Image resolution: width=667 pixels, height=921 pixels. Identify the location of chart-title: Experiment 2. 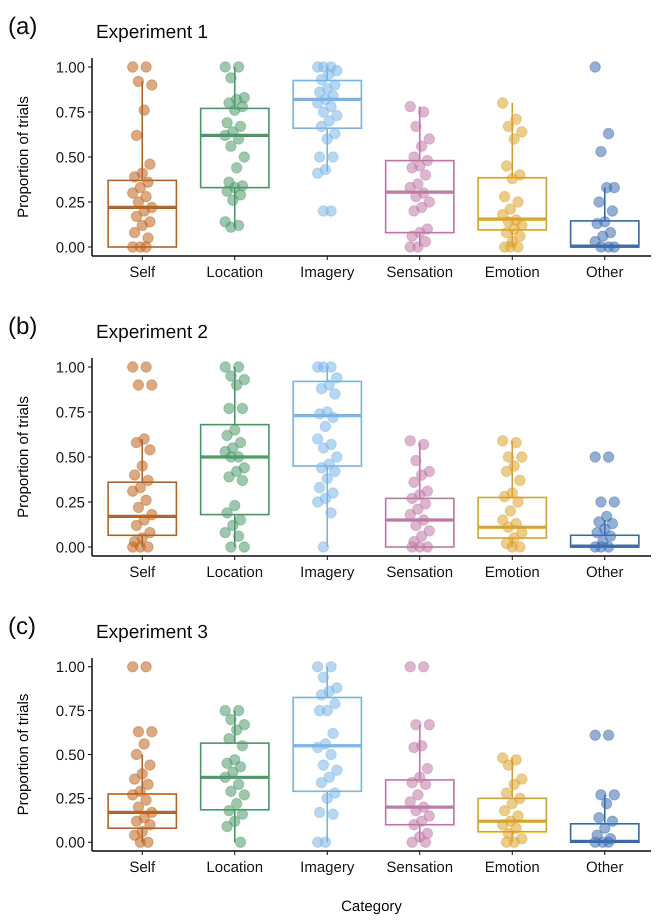
(152, 332).